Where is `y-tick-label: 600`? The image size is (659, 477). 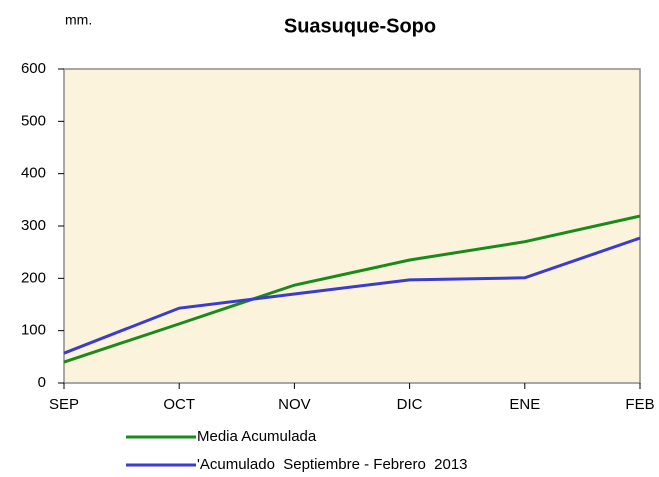
y-tick-label: 600 is located at coordinates (33, 68).